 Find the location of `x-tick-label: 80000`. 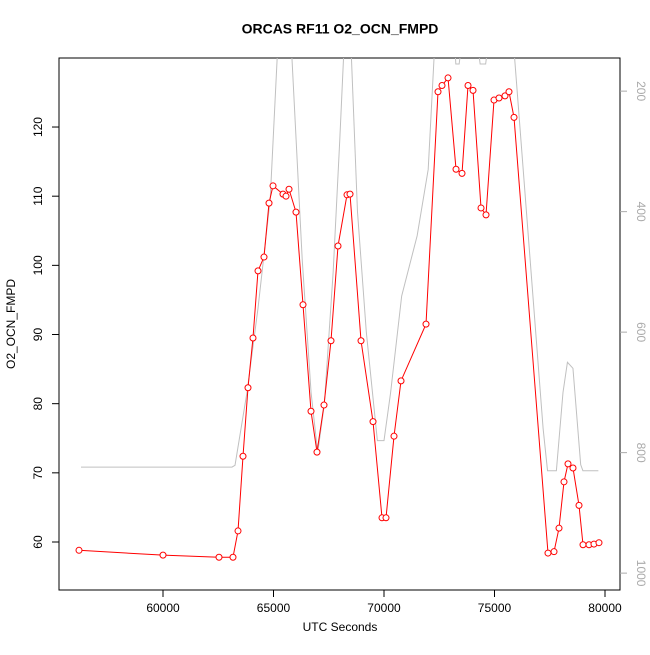

x-tick-label: 80000 is located at coordinates (605, 608).